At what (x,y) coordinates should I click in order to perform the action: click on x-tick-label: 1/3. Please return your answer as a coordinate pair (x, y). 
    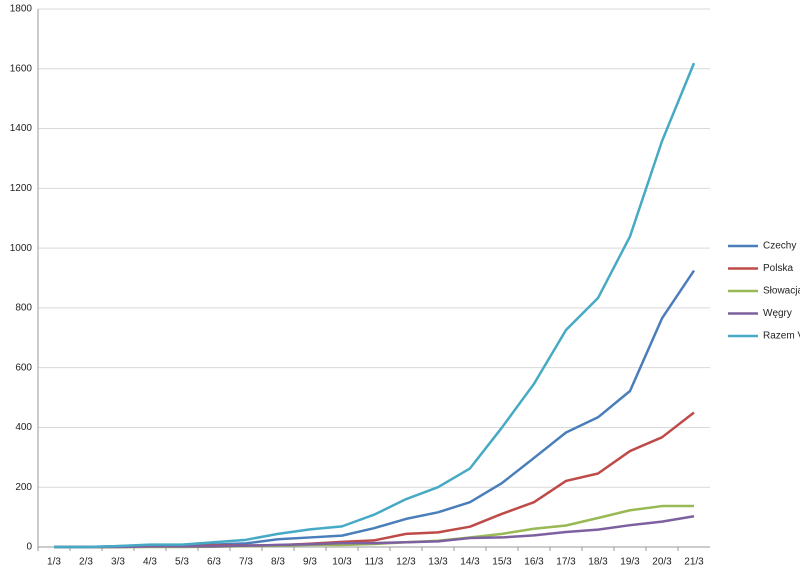
    Looking at the image, I should click on (54, 562).